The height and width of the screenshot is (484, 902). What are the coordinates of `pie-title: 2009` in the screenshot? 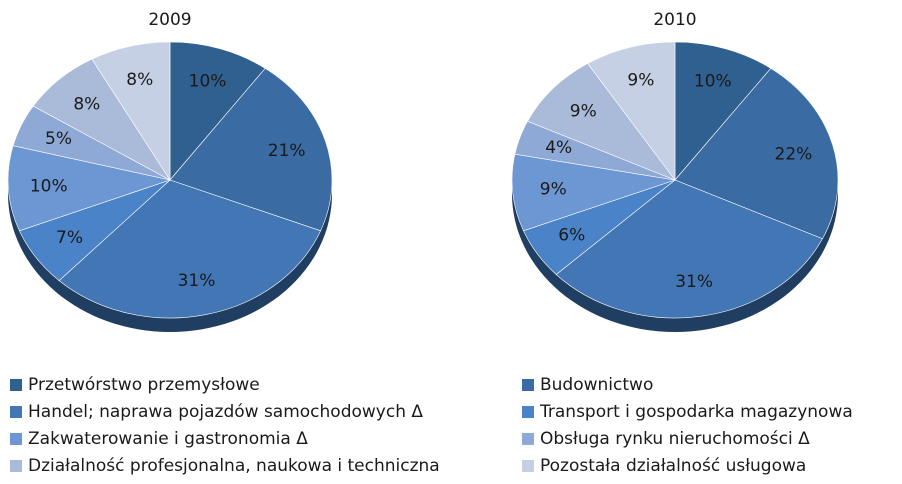 It's located at (169, 20).